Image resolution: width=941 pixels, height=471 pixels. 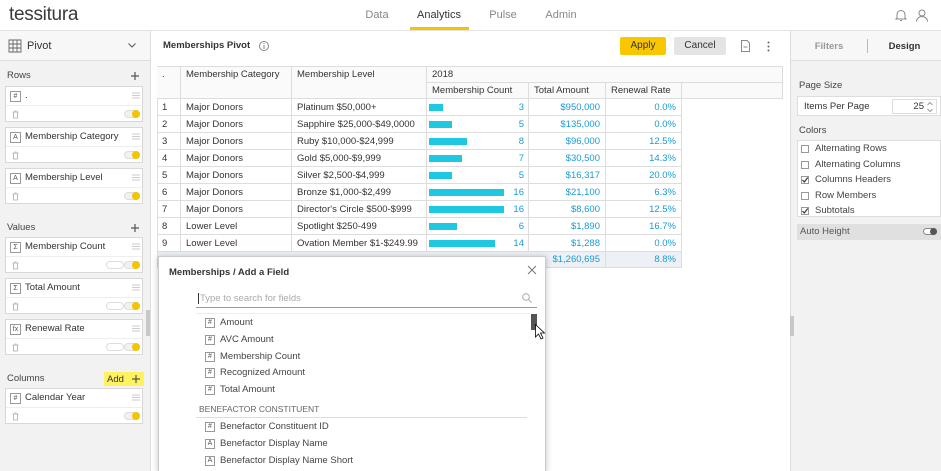 What do you see at coordinates (236, 322) in the screenshot?
I see `field-option: Amount` at bounding box center [236, 322].